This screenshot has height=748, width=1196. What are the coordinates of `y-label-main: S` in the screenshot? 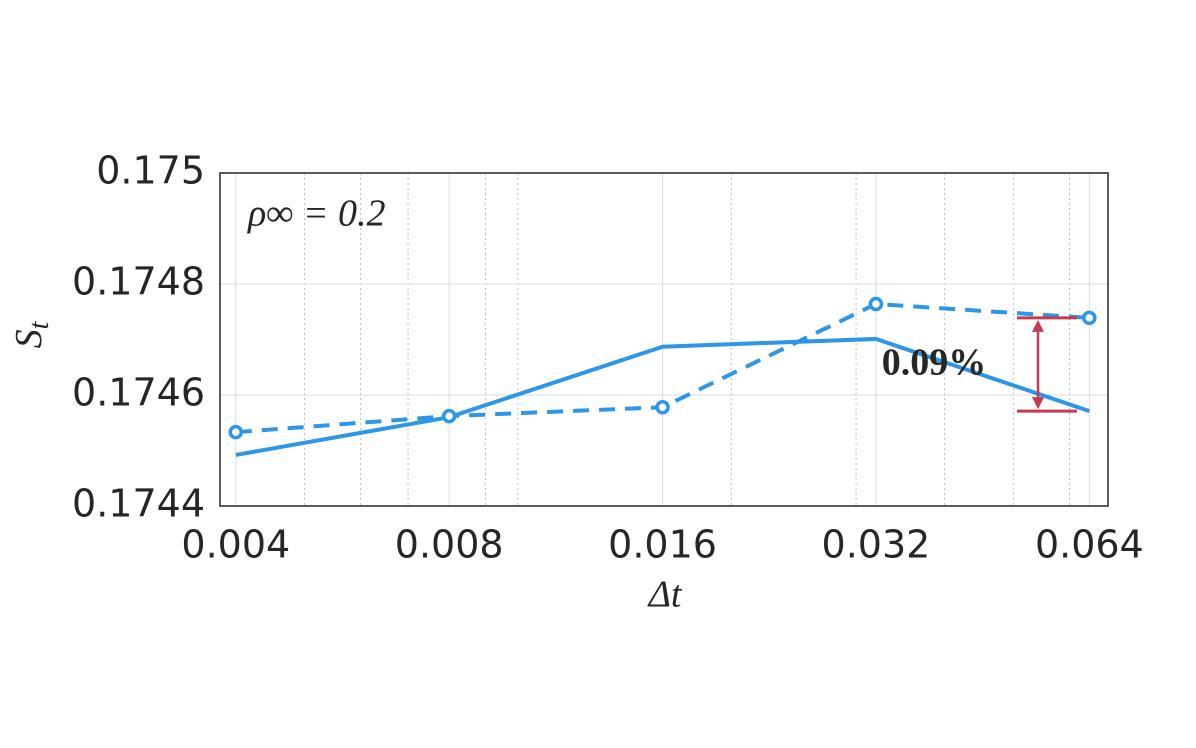 It's located at (29, 338).